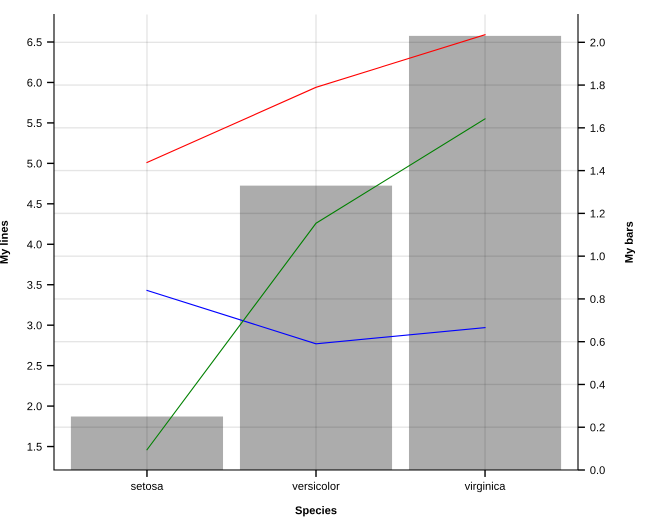 This screenshot has width=660, height=530. Describe the element at coordinates (35, 446) in the screenshot. I see `y-tick-label: 1.5` at that location.